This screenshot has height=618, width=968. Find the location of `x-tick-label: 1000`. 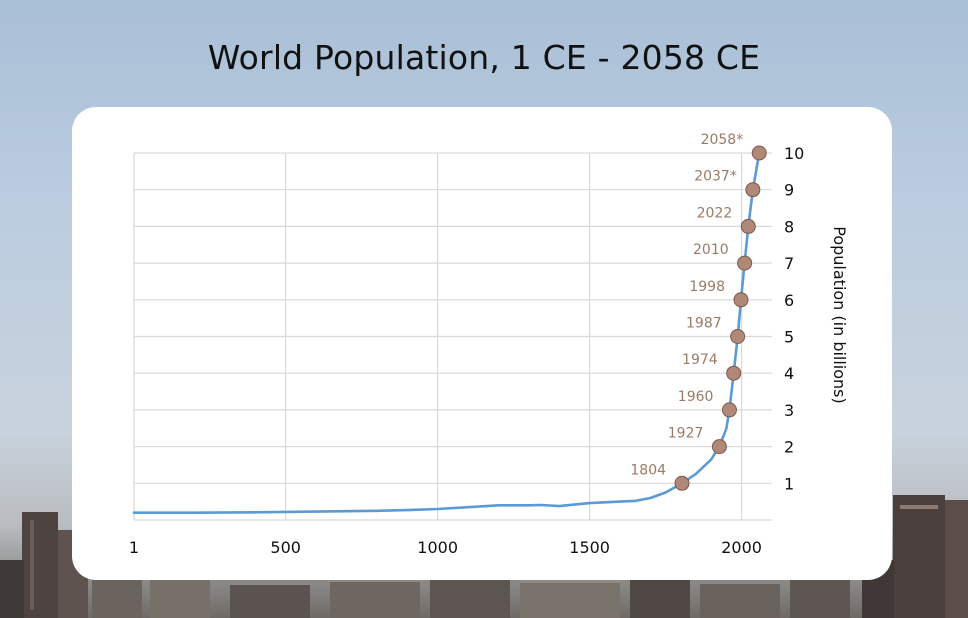

x-tick-label: 1000 is located at coordinates (437, 547).